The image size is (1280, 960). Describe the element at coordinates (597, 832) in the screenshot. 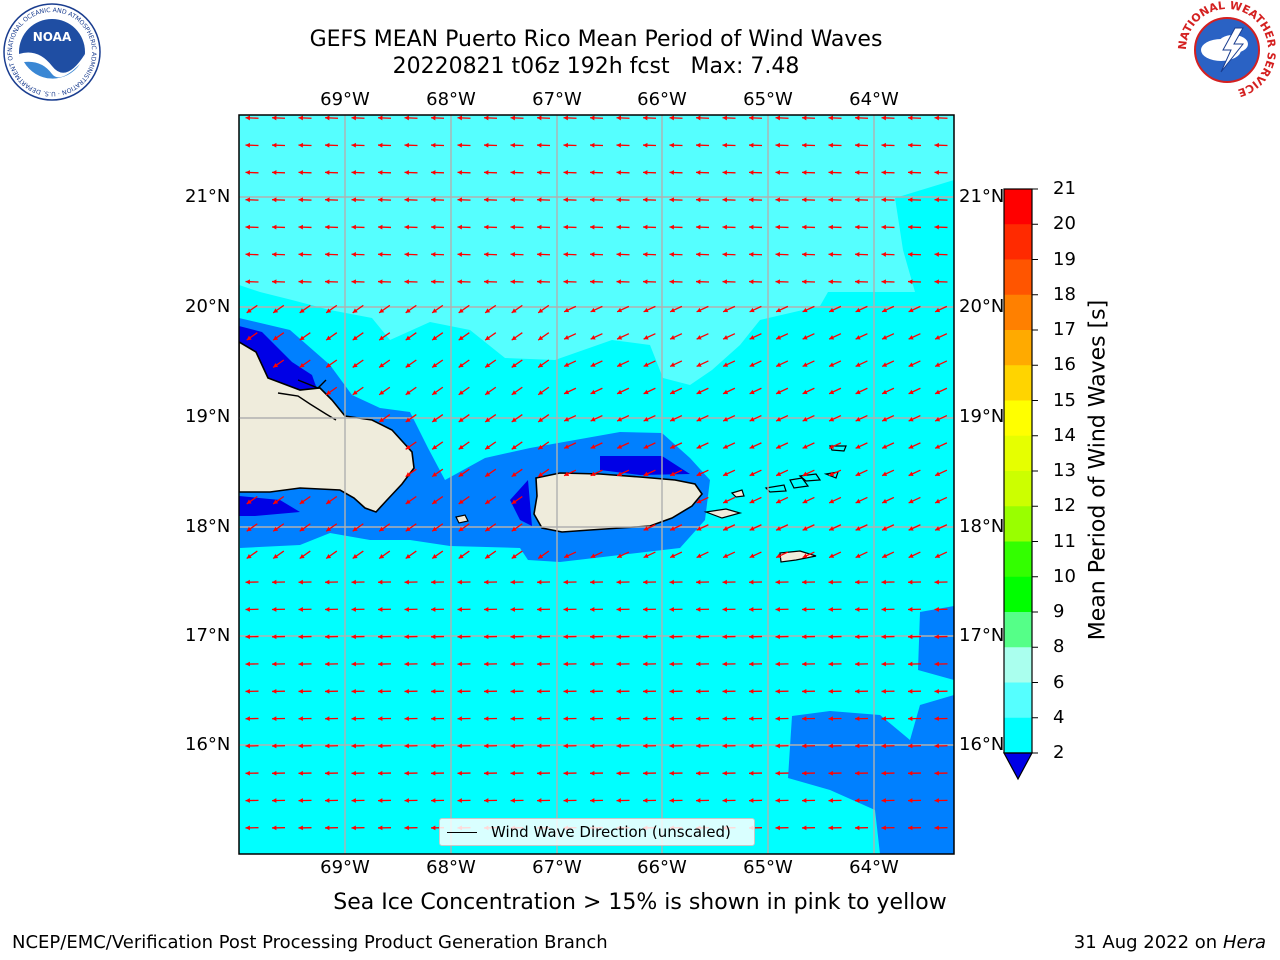

I see `wind-wave-direction-legend: Wind Wave Direction (unscaled)` at that location.